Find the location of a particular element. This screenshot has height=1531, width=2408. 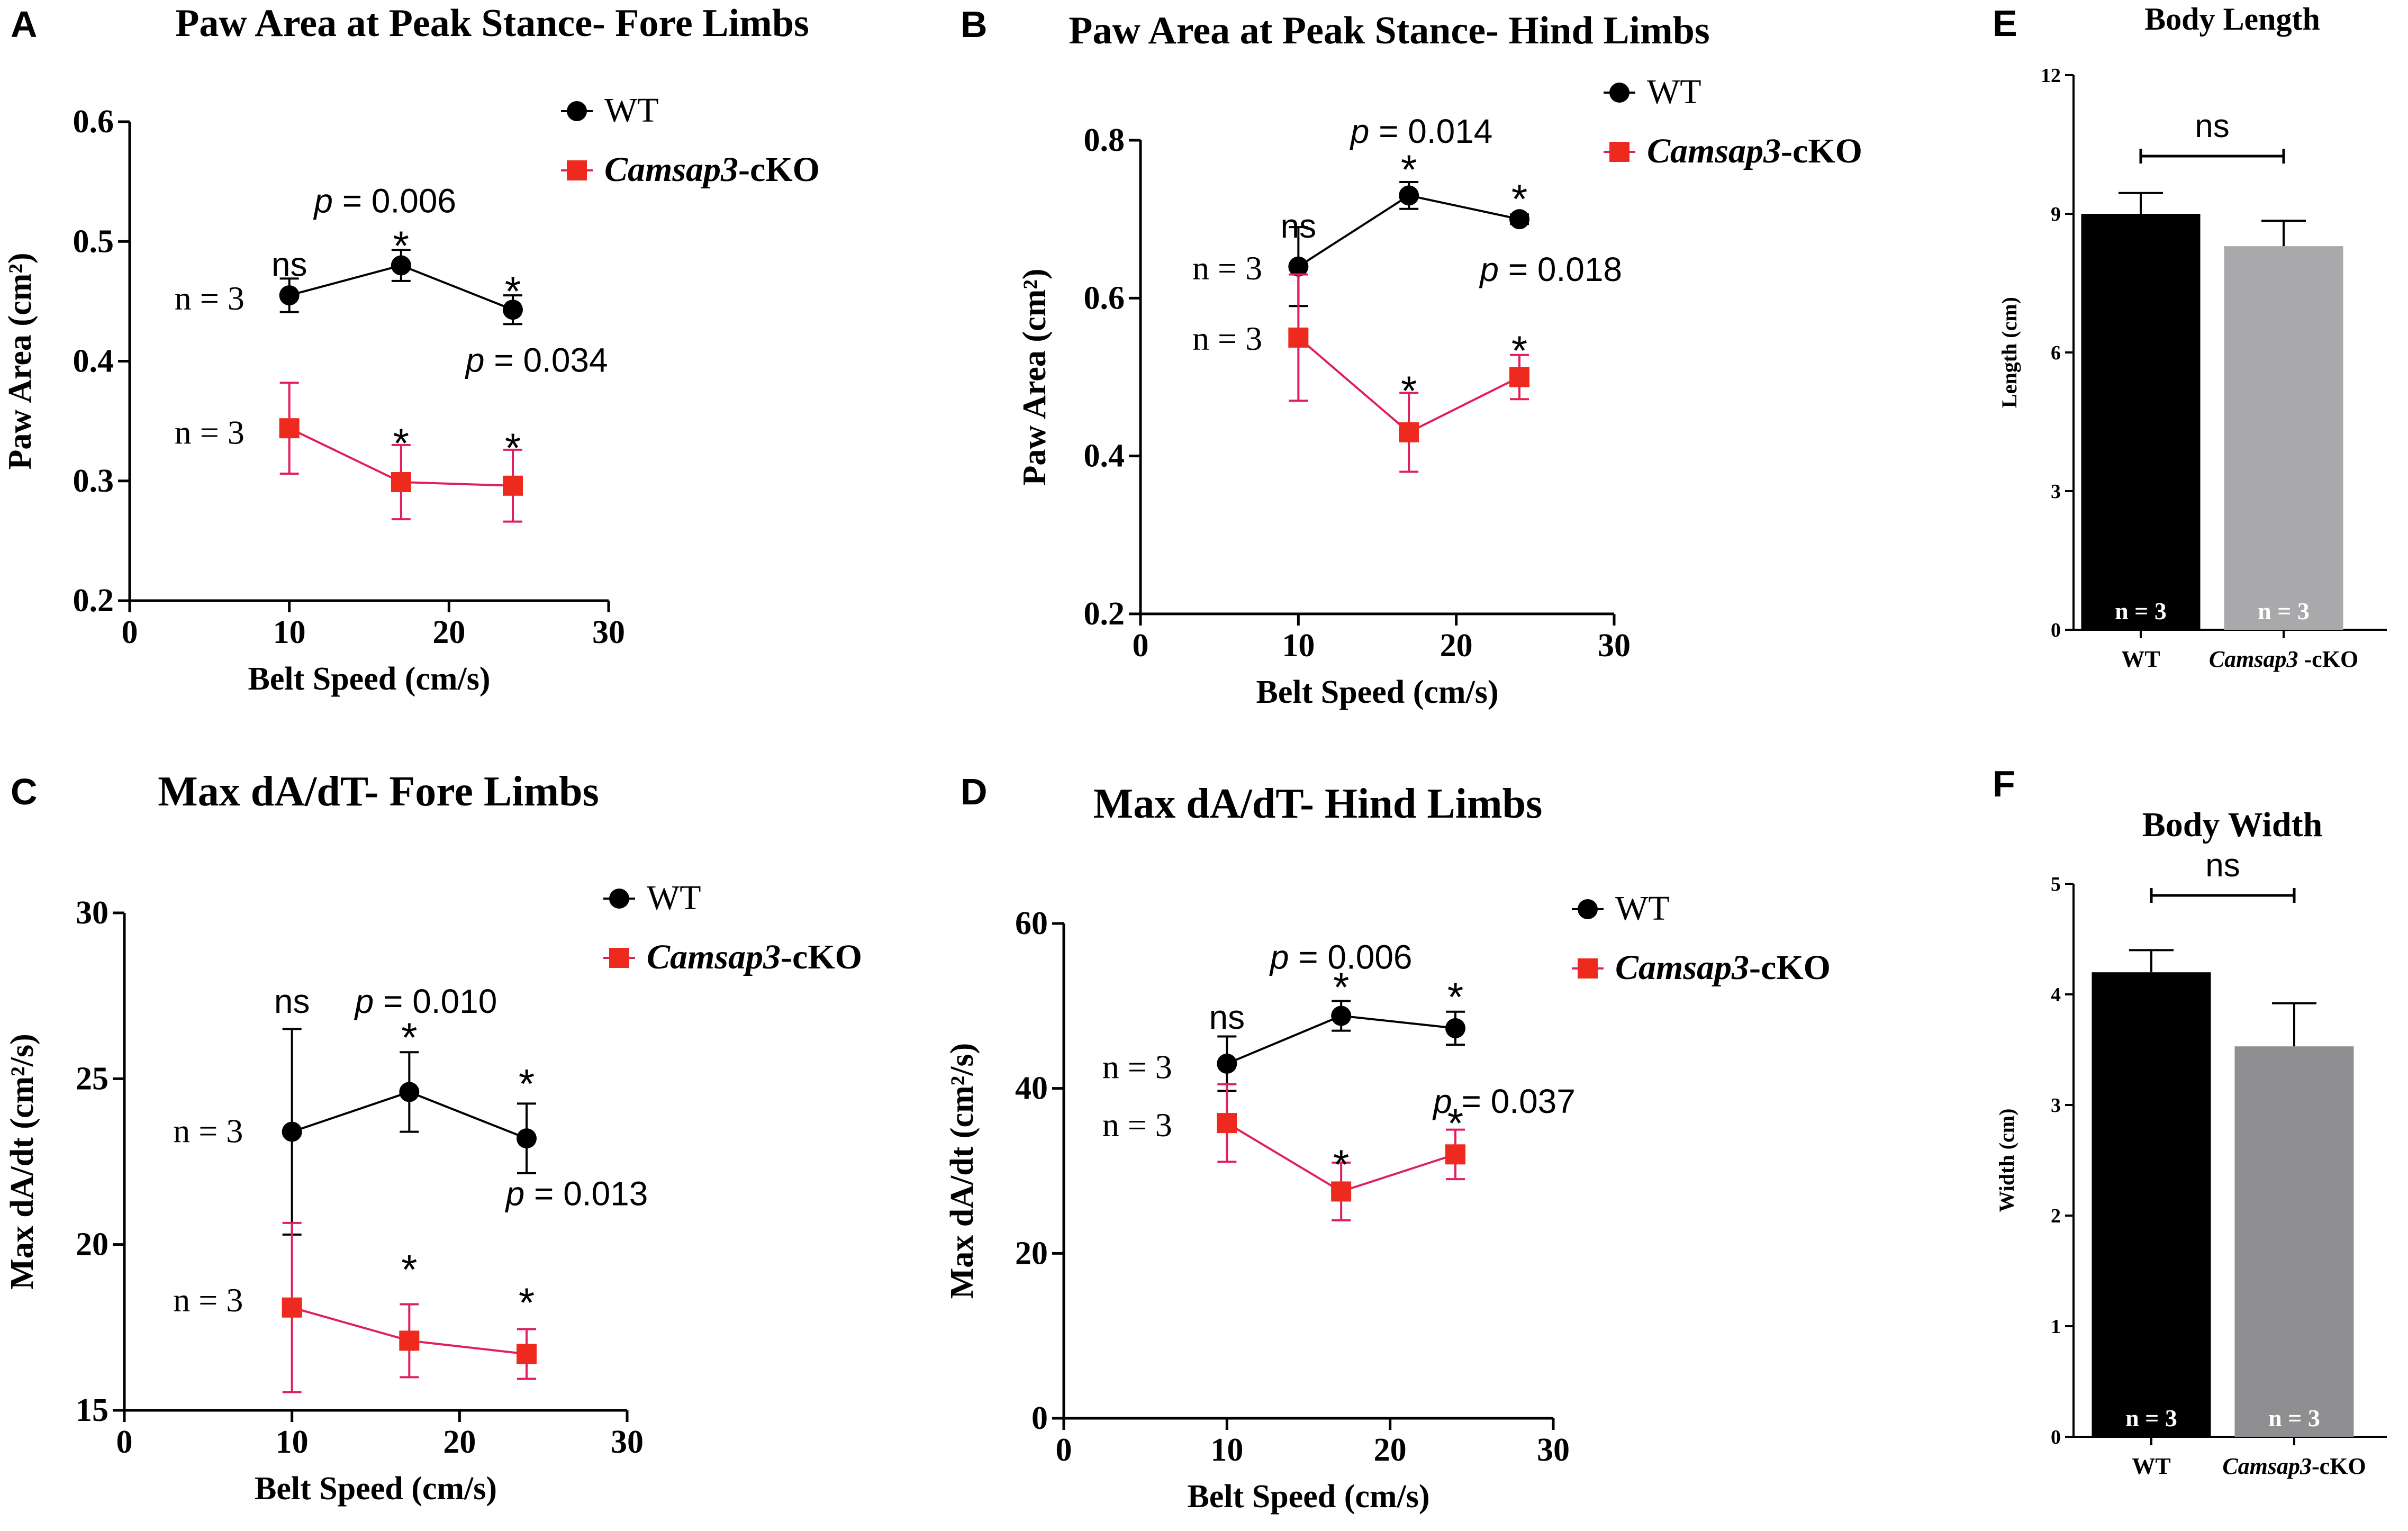

y-tick-label: 0.8 is located at coordinates (1105, 140).